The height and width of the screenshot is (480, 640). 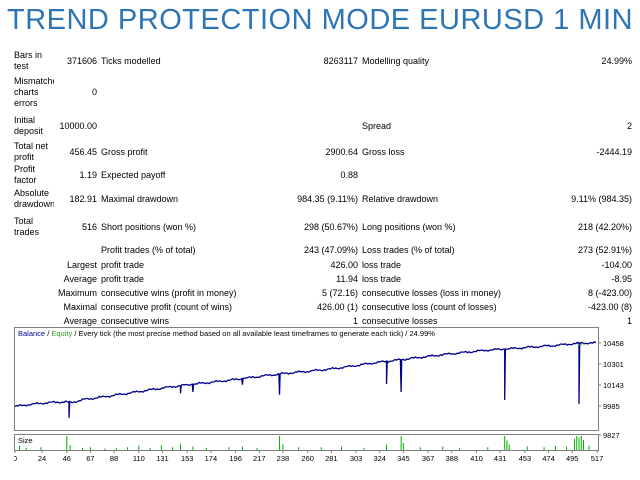 What do you see at coordinates (89, 226) in the screenshot?
I see `trades-value: 516` at bounding box center [89, 226].